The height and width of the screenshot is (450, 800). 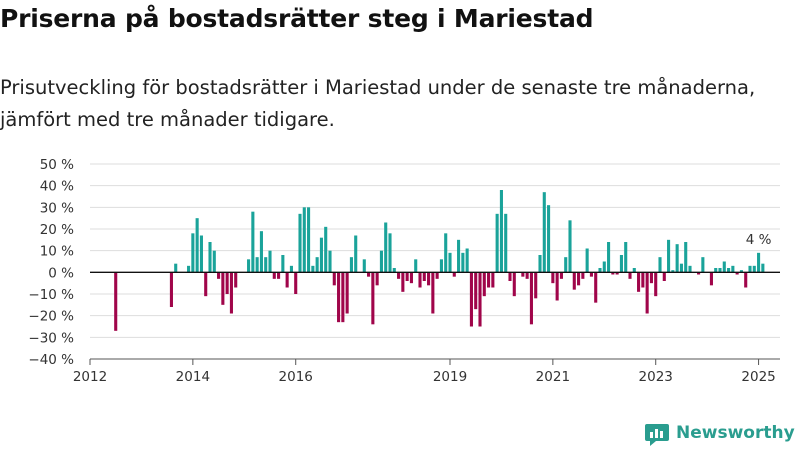 What do you see at coordinates (57, 230) in the screenshot?
I see `y-tick-label: 20 %` at bounding box center [57, 230].